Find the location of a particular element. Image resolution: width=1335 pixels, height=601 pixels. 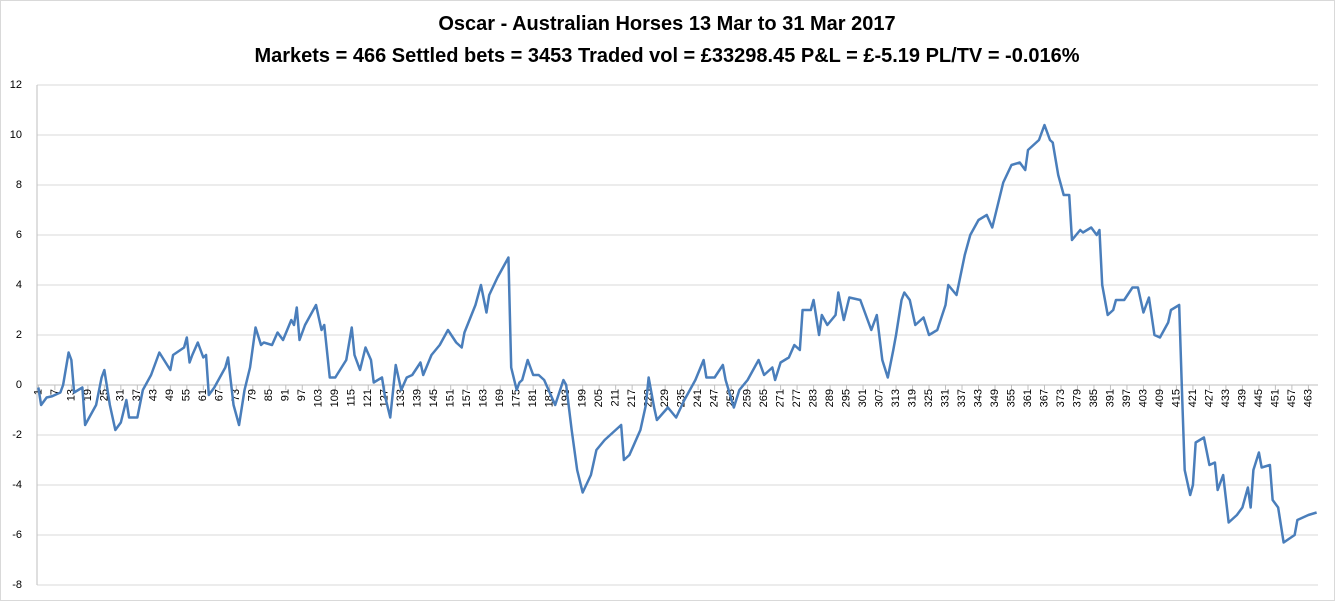

x-tick-label: 139 is located at coordinates (418, 398).